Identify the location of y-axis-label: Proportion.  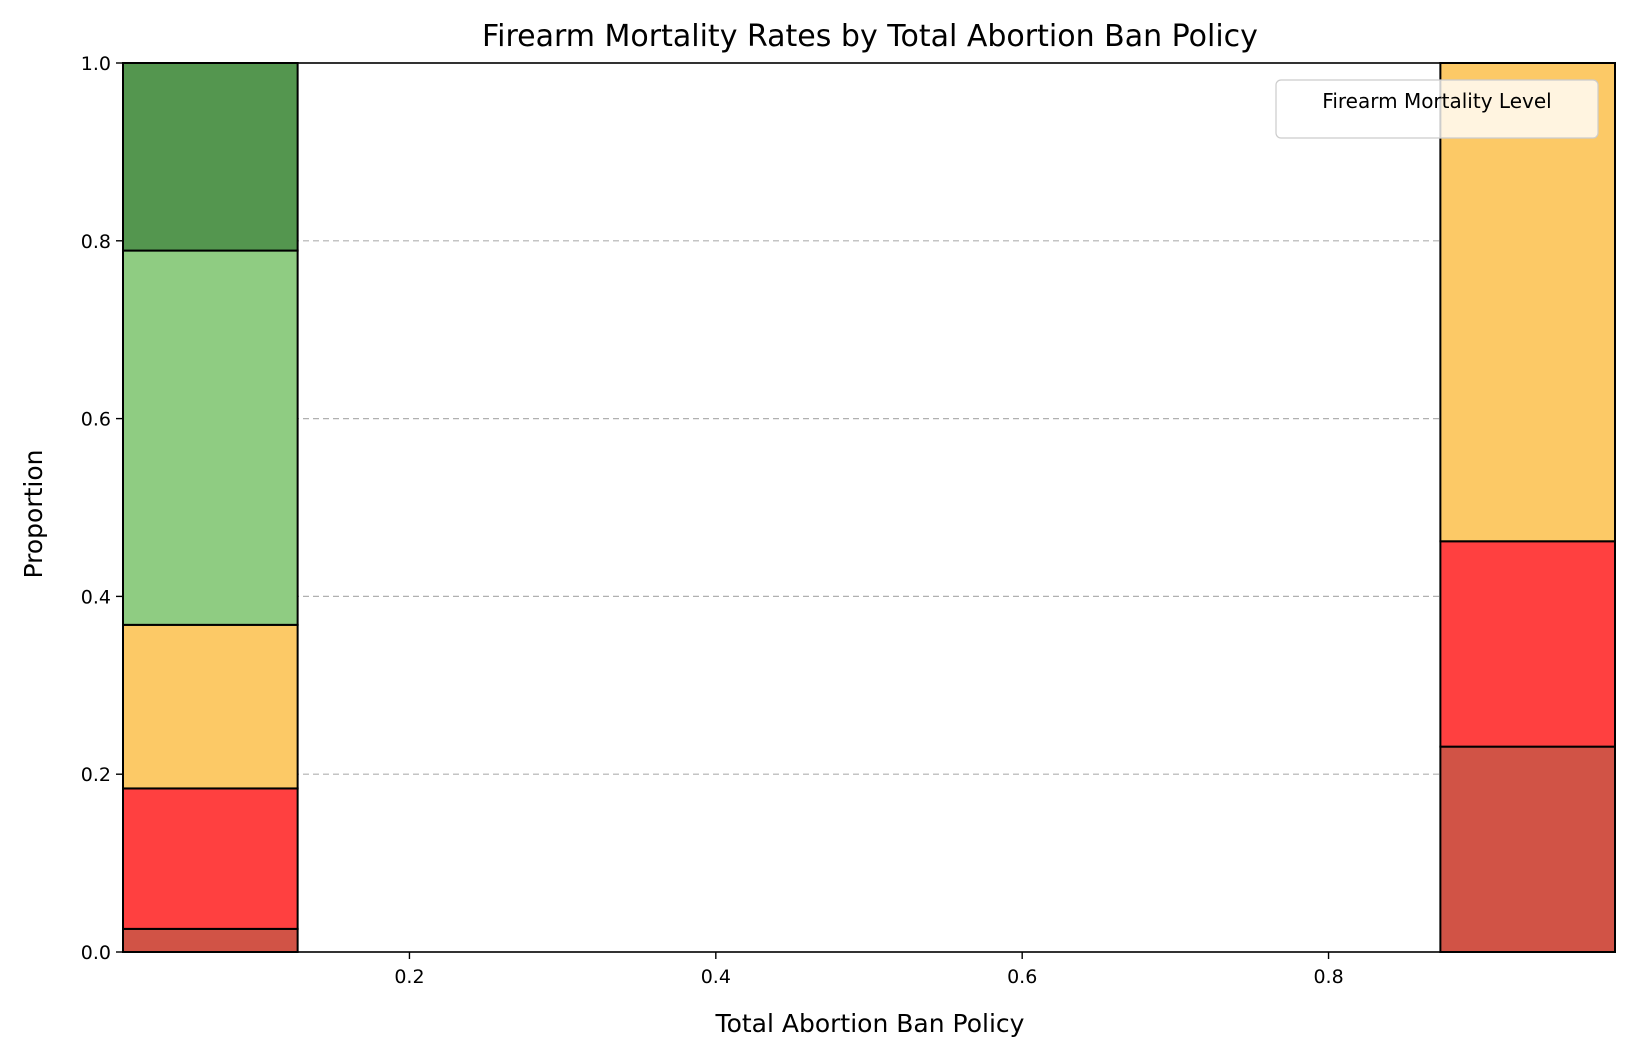
(33, 514).